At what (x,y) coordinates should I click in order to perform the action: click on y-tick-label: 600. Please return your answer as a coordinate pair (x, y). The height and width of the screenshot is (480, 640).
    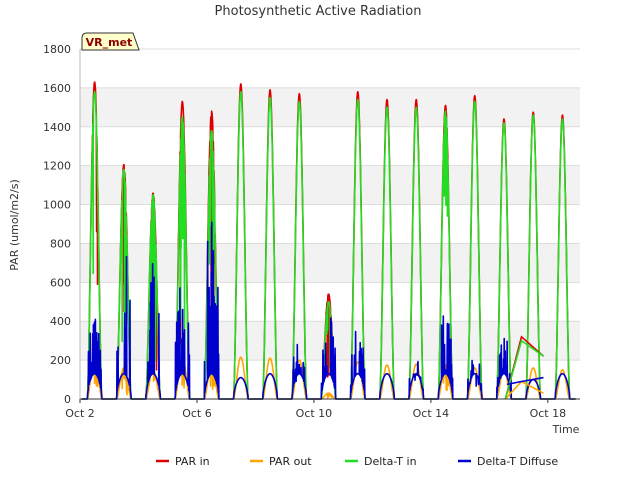
    Looking at the image, I should click on (60, 282).